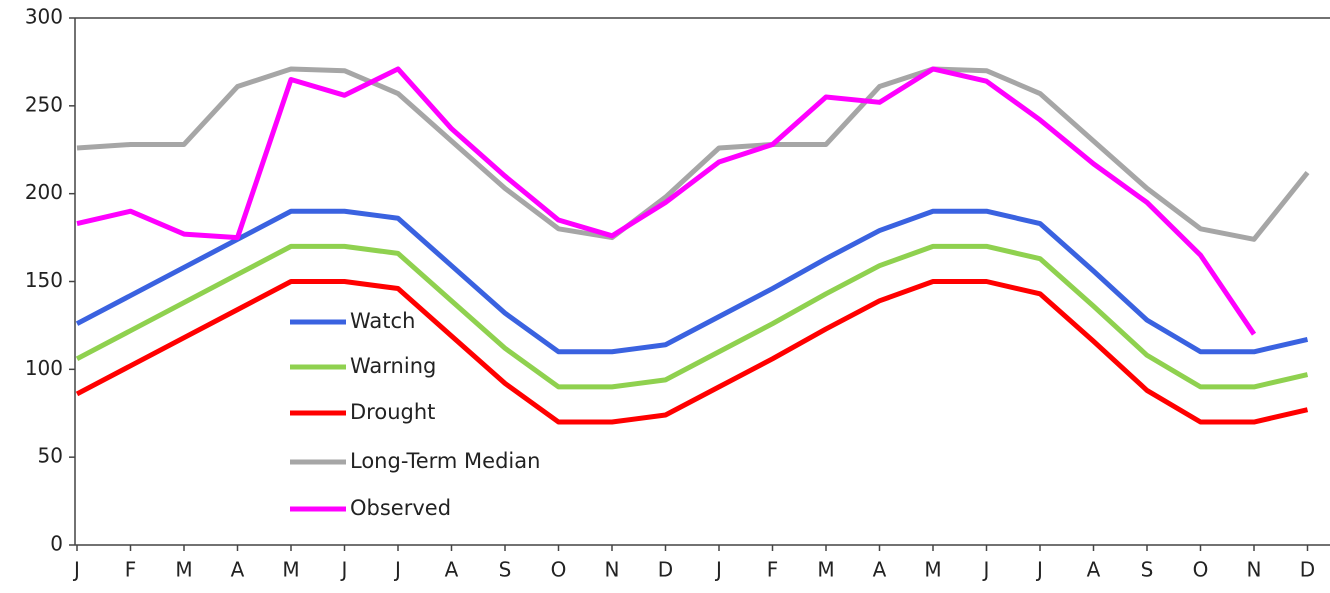 The width and height of the screenshot is (1330, 593). What do you see at coordinates (44, 368) in the screenshot?
I see `y-tick-label: 100` at bounding box center [44, 368].